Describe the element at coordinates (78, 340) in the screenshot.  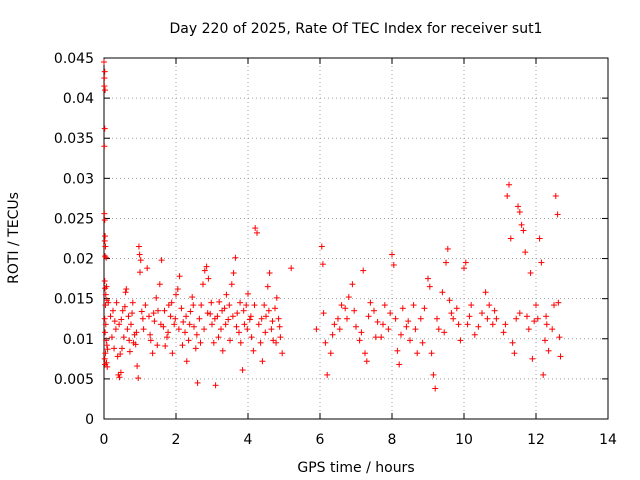
I see `y-tick-label: 0.01` at that location.